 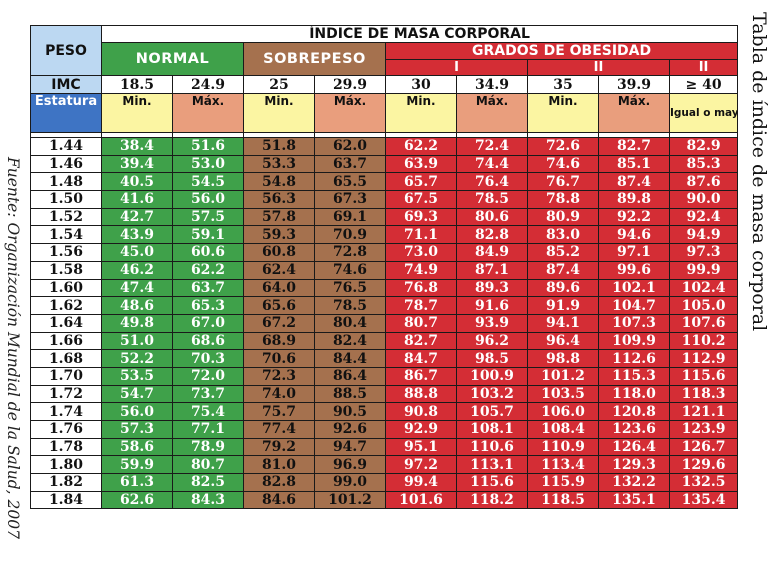 What do you see at coordinates (703, 67) in the screenshot?
I see `grade-iii-header: II` at bounding box center [703, 67].